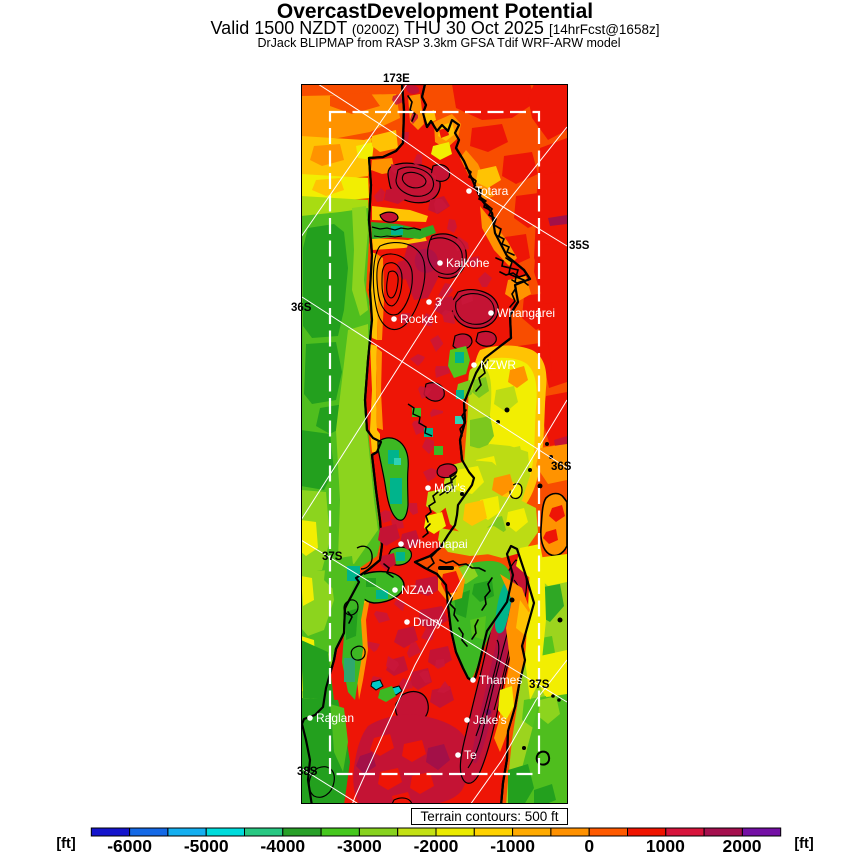 The height and width of the screenshot is (860, 850). Describe the element at coordinates (436, 846) in the screenshot. I see `svg-text: -2000` at that location.